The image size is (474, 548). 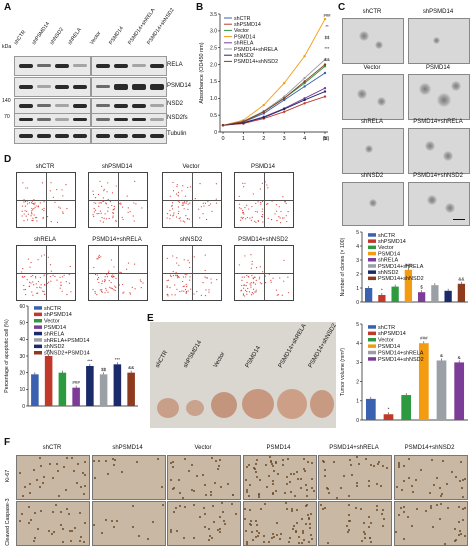 What do you see at coordinates (274, 108) in the screenshot?
I see `series-line` at bounding box center [274, 108].